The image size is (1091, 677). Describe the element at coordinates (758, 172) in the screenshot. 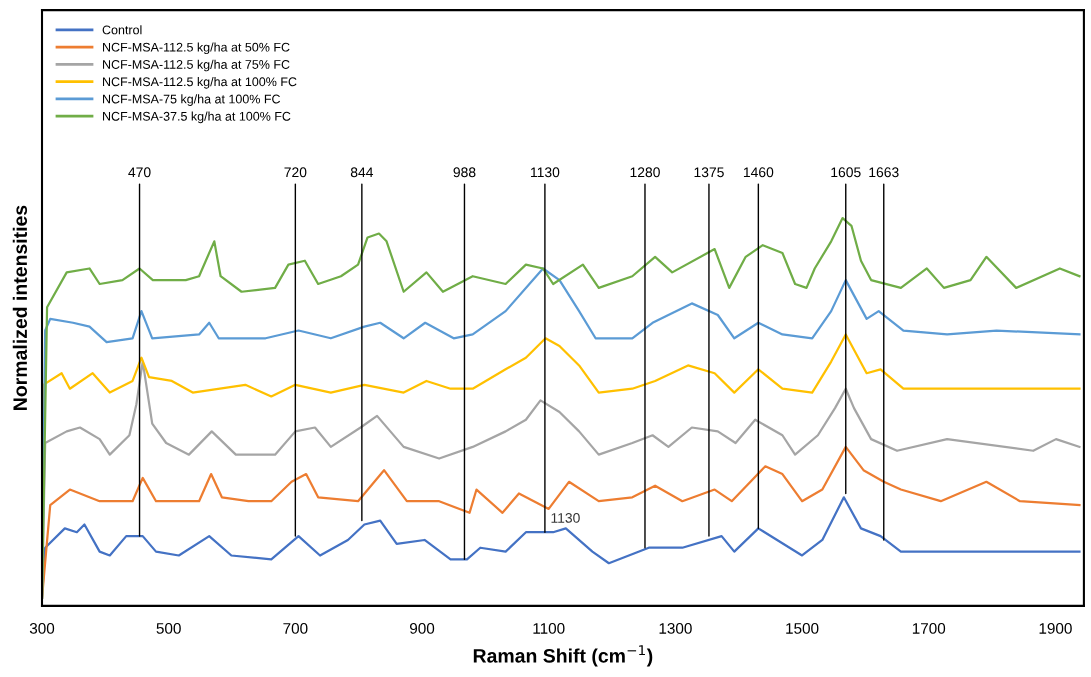

I see `annotation: 1460` at that location.